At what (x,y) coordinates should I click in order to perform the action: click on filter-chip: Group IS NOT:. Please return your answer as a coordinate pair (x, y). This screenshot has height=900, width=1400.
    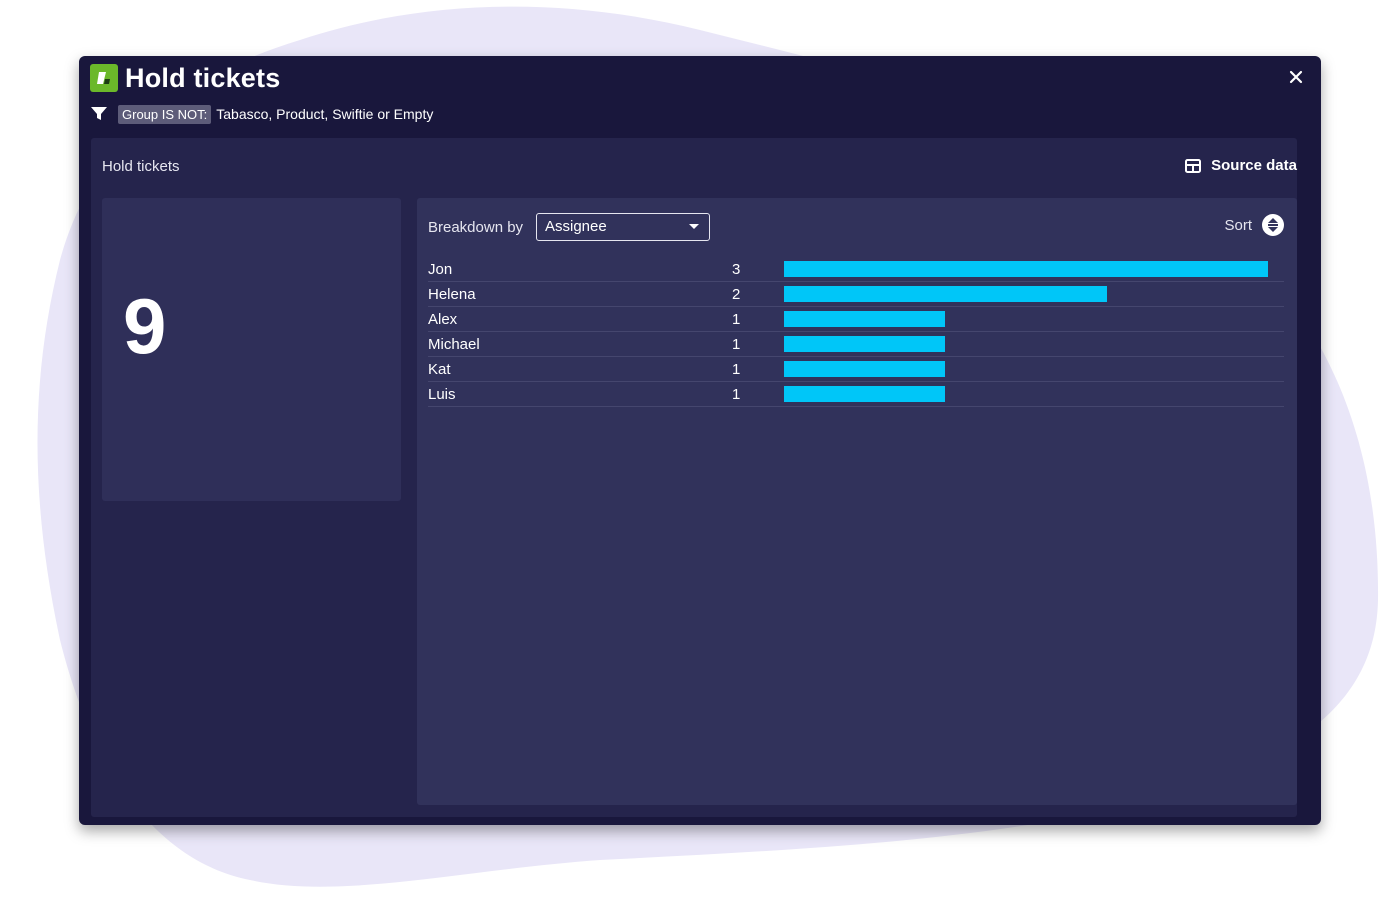
    Looking at the image, I should click on (165, 114).